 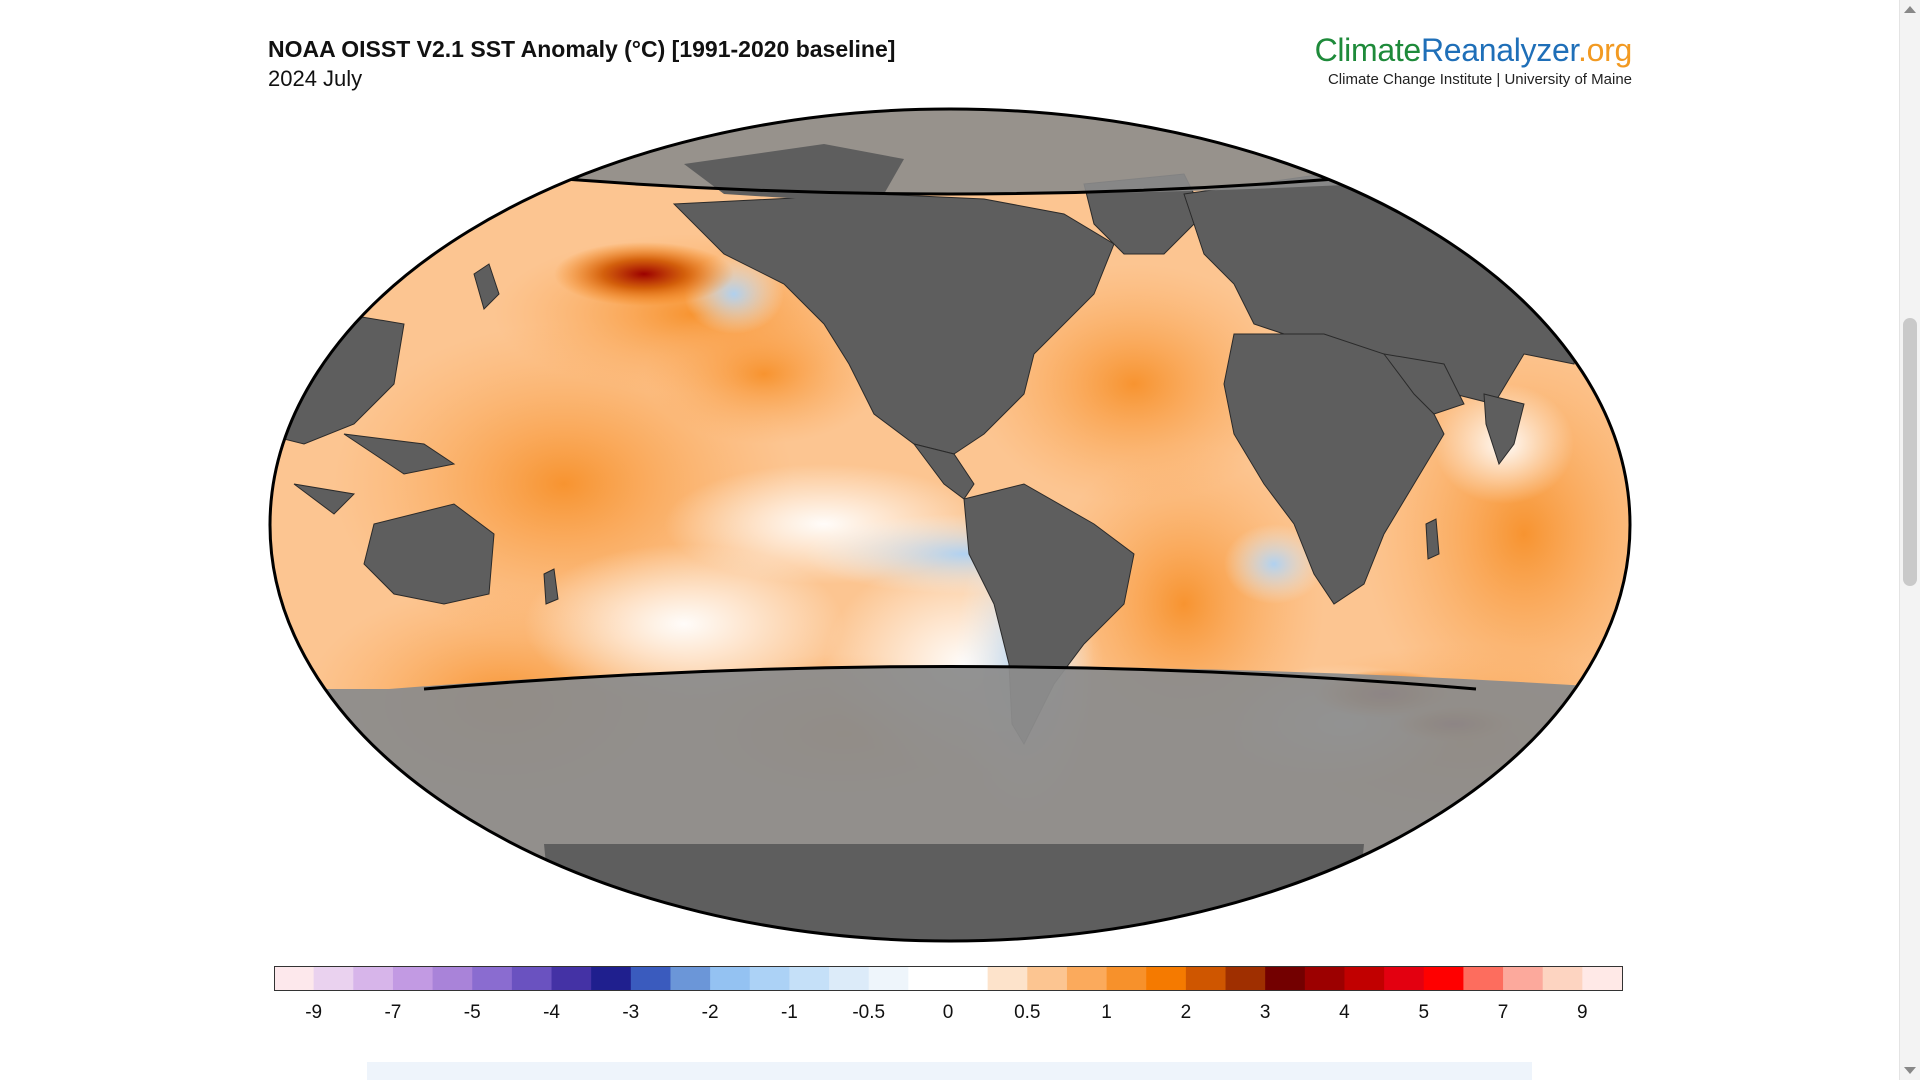 I want to click on scrollbar, so click(x=1909, y=540).